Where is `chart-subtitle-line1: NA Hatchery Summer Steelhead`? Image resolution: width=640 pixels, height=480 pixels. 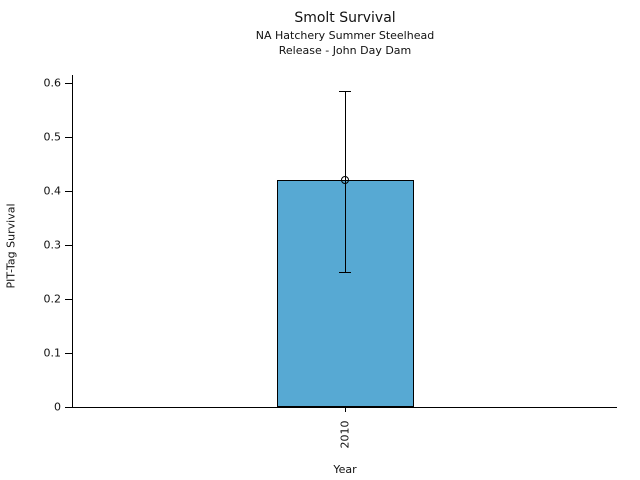
chart-subtitle-line1: NA Hatchery Summer Steelhead is located at coordinates (345, 35).